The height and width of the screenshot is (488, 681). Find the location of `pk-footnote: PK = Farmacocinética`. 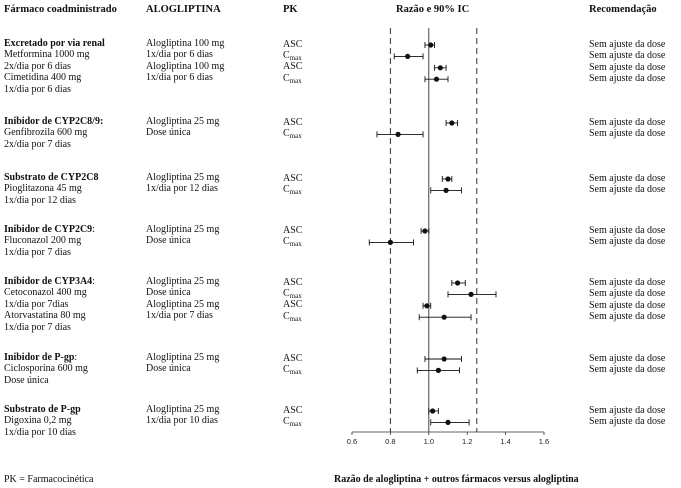

pk-footnote: PK = Farmacocinética is located at coordinates (49, 479).